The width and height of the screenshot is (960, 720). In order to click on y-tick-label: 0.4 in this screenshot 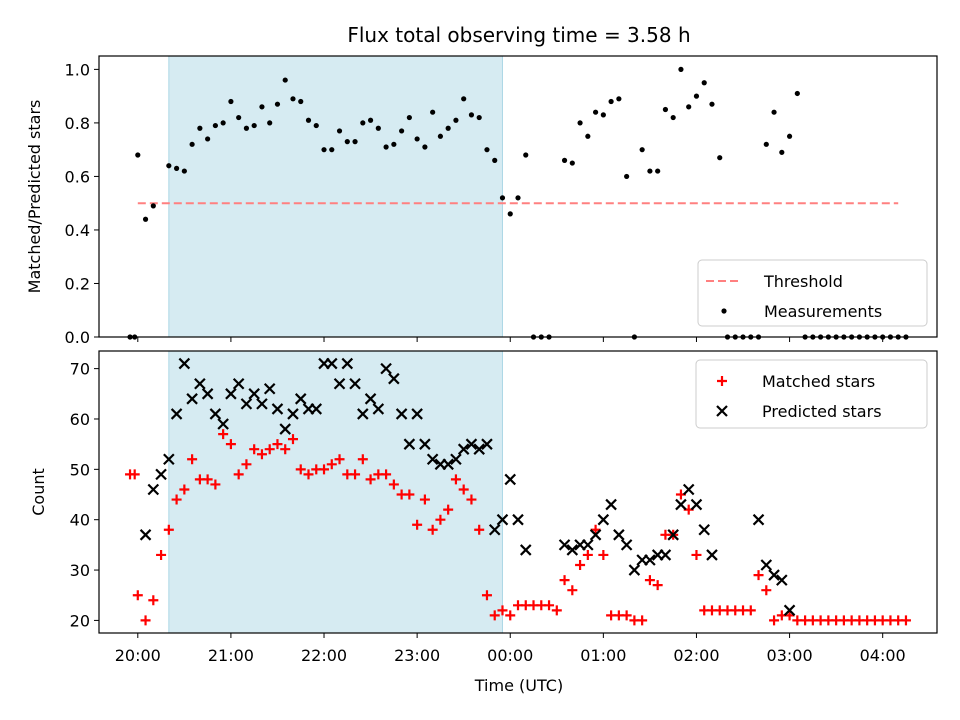, I will do `click(77, 230)`.